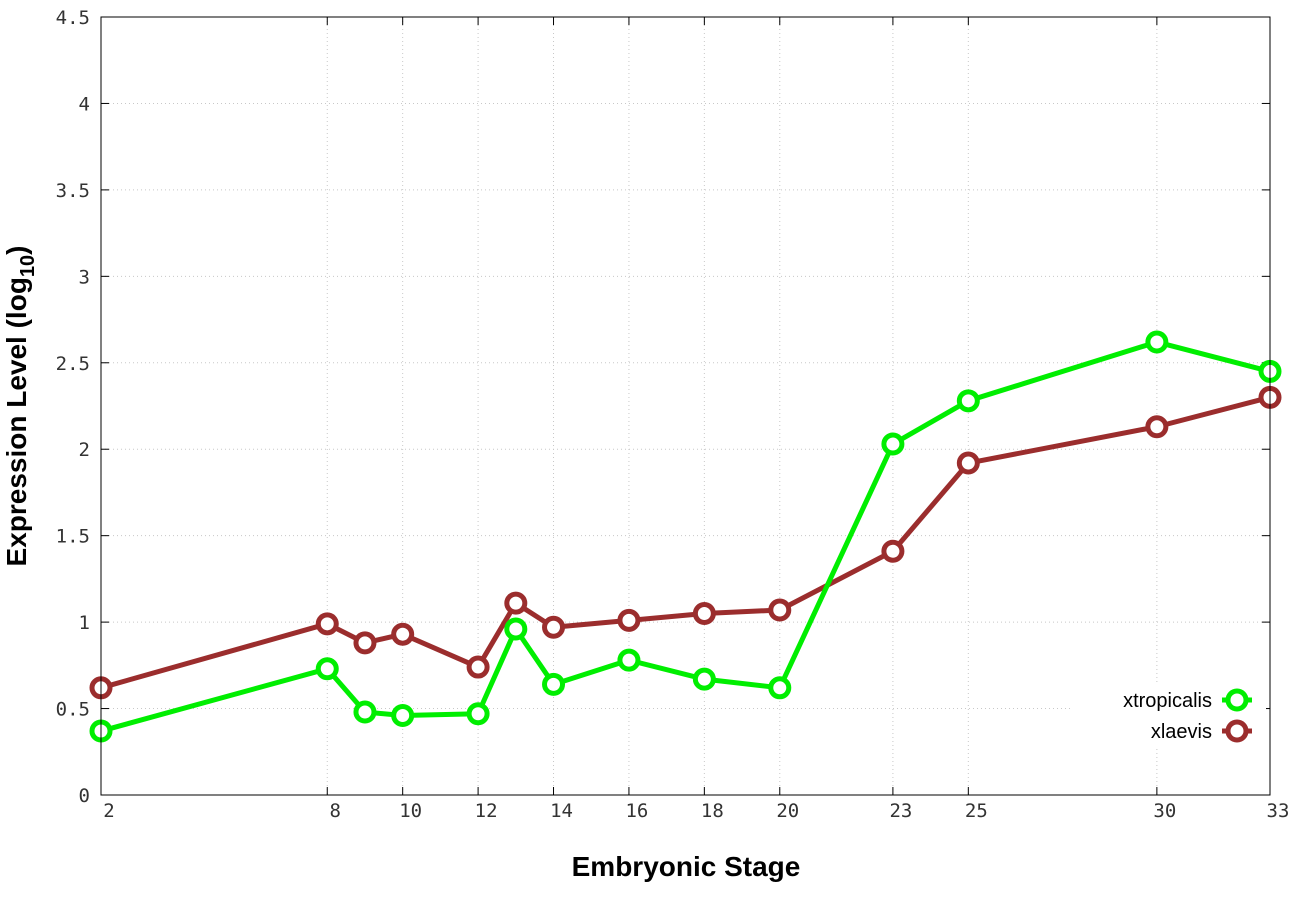 The width and height of the screenshot is (1296, 907). I want to click on legend-item-xtropicalis: xtropicalis, so click(1187, 700).